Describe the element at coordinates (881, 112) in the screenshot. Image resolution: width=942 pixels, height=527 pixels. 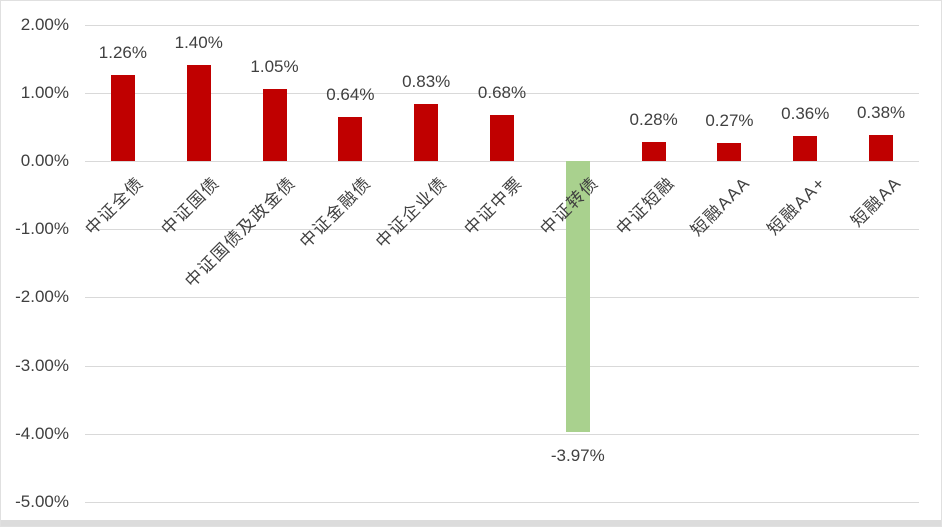
I see `data-label: 0.38%` at that location.